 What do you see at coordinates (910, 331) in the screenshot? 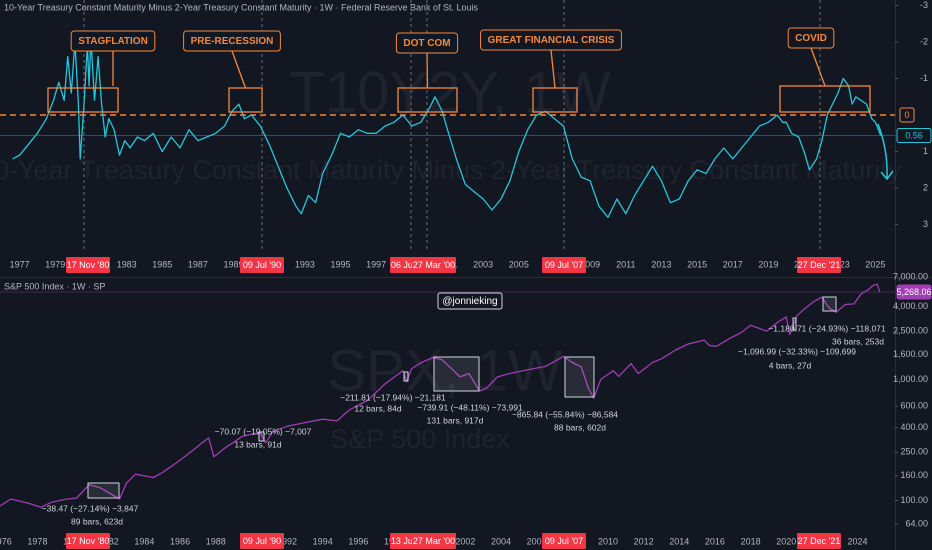
I see `y-tick-label: 2,500.00` at bounding box center [910, 331].